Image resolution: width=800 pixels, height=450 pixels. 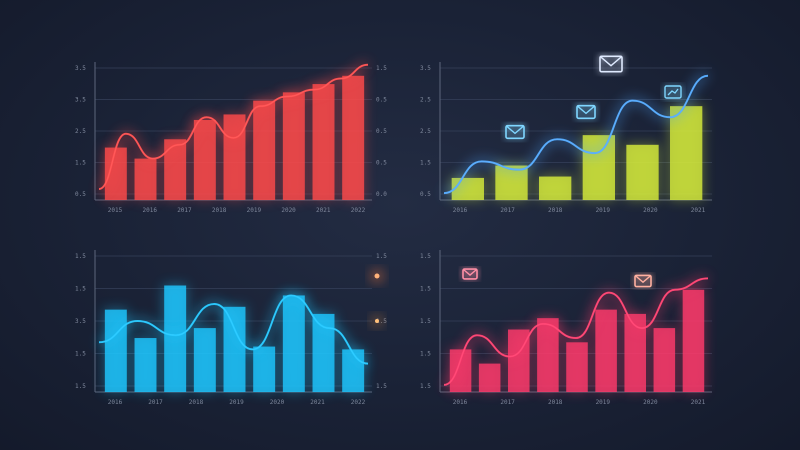 I want to click on y-tick-label-right: 1.5, so click(x=381, y=256).